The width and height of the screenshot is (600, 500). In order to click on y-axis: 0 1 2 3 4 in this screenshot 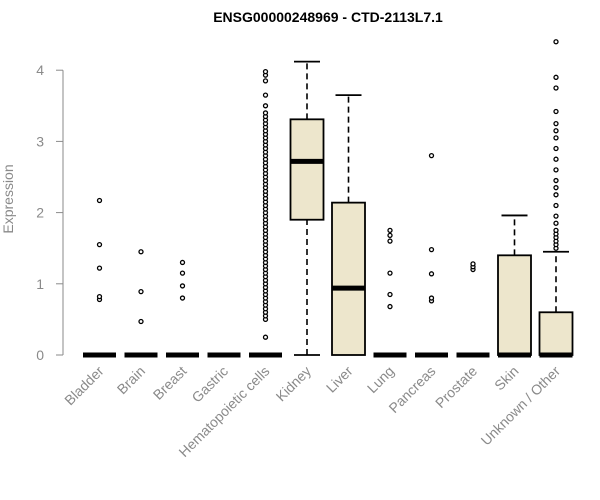, I will do `click(50, 212)`.